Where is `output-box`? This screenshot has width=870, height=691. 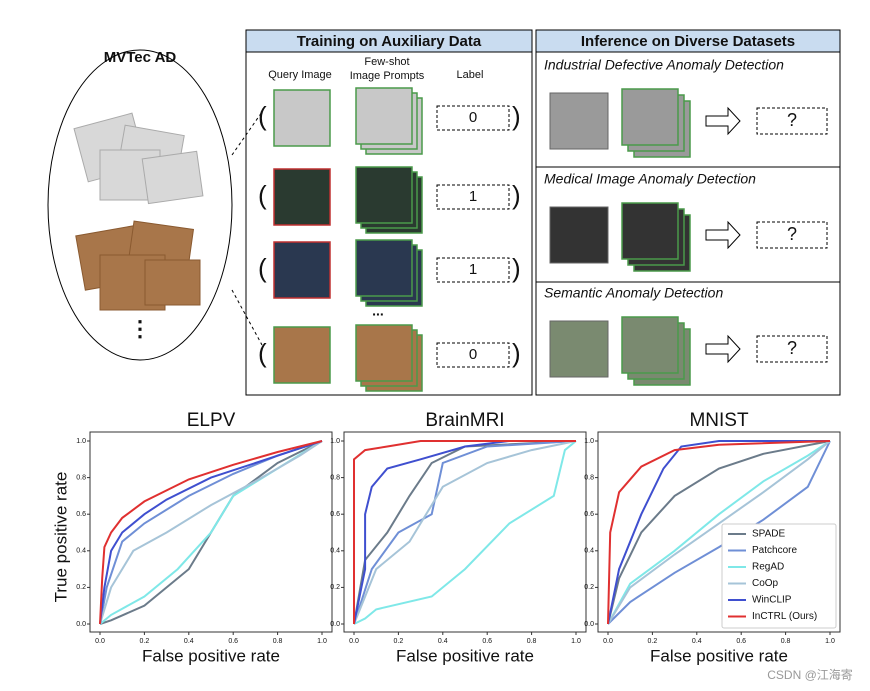
output-box is located at coordinates (792, 235).